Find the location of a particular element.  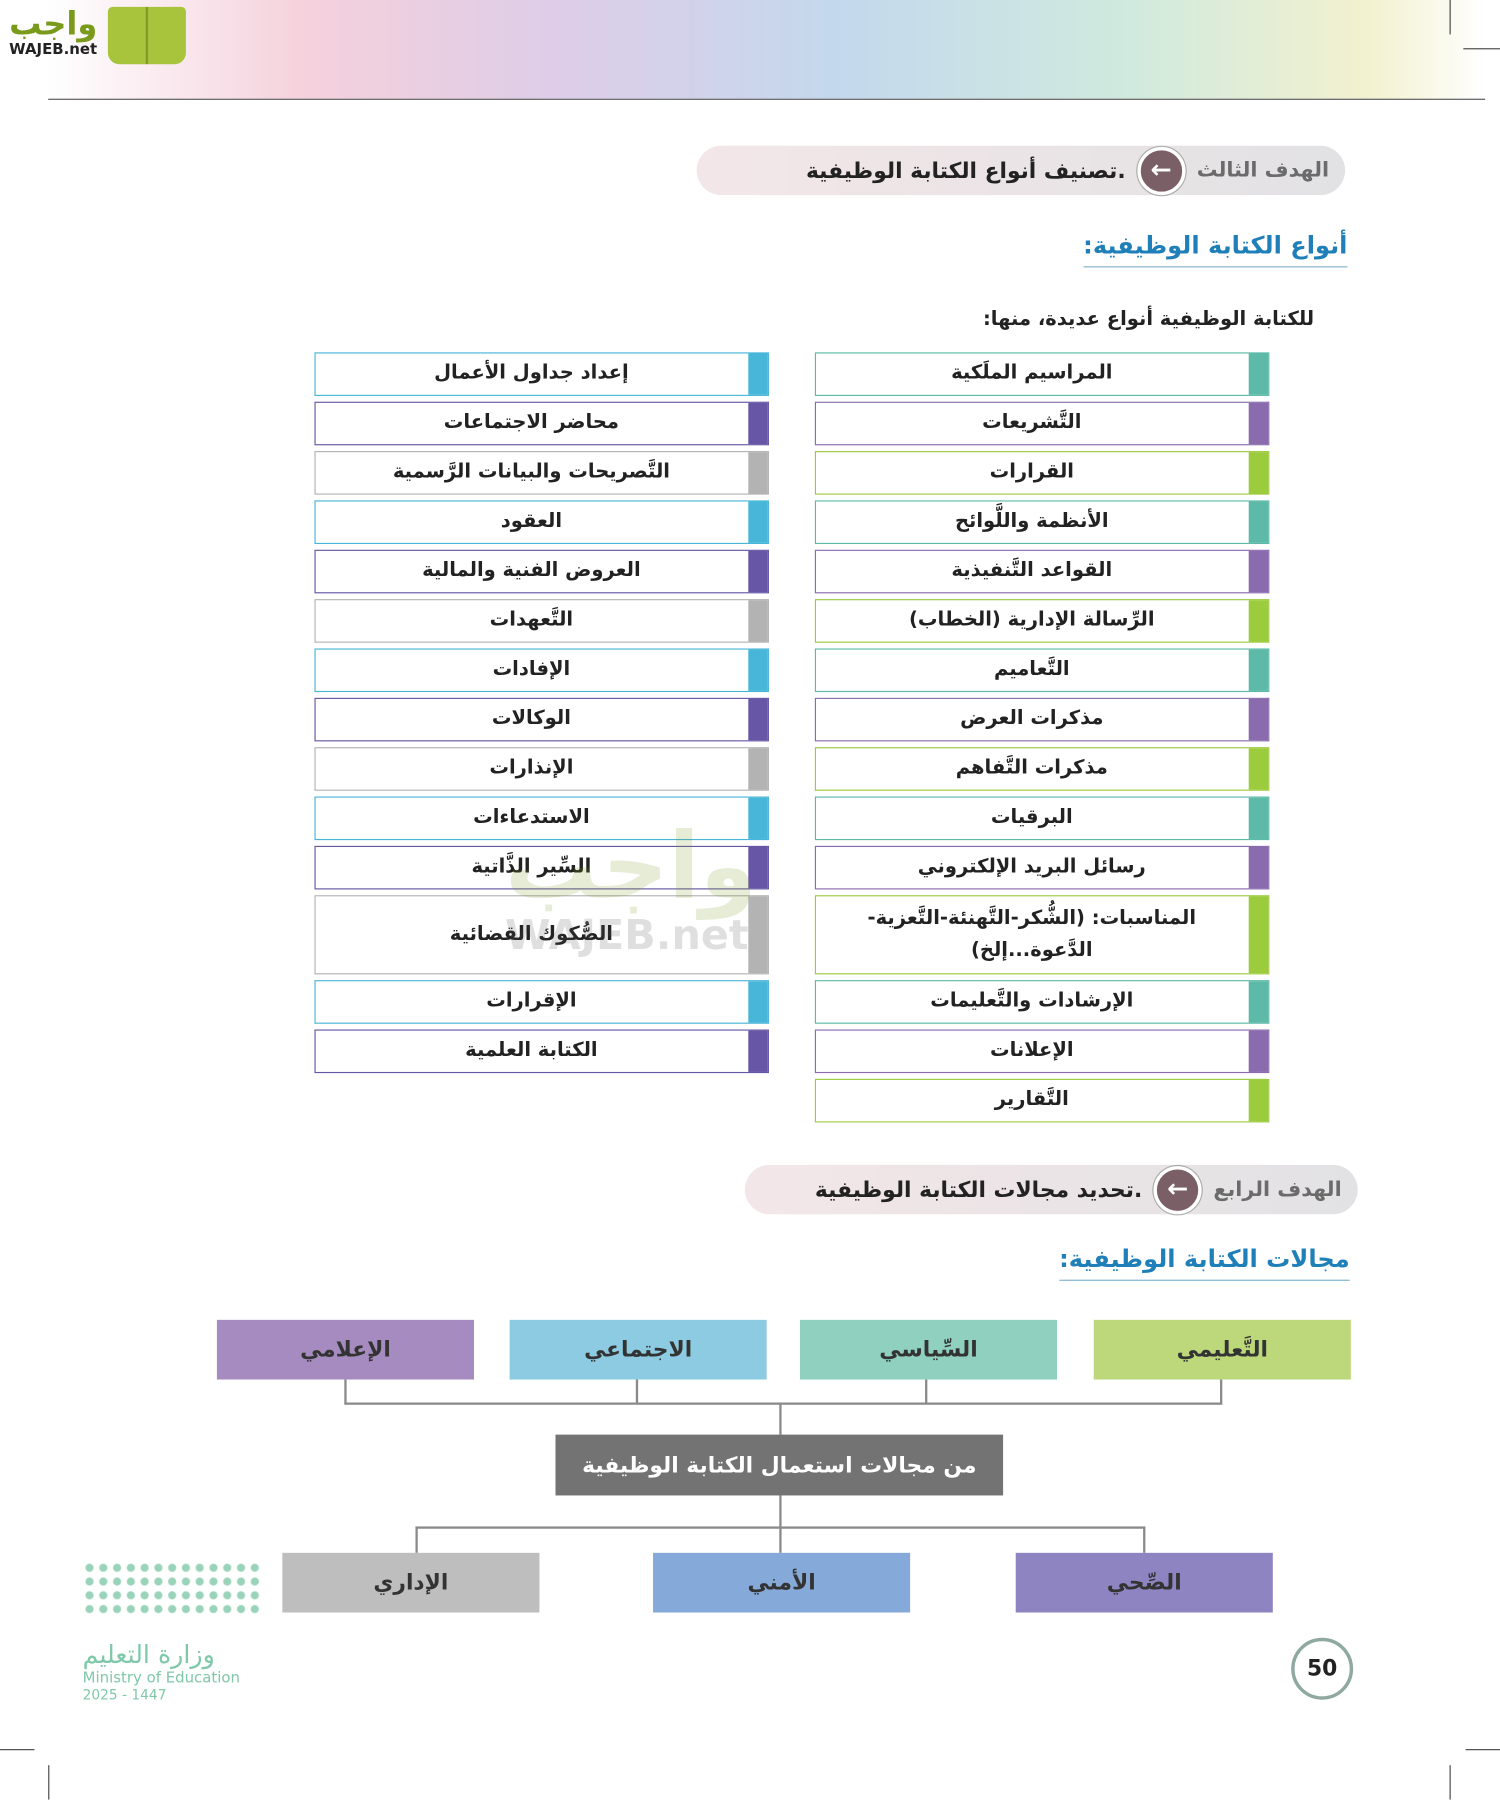

item-label: العقود is located at coordinates (531, 521).